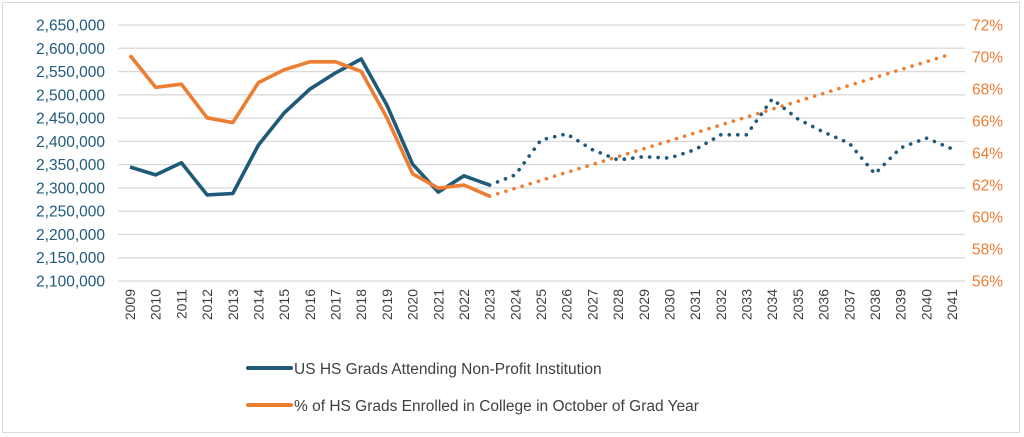  What do you see at coordinates (721, 304) in the screenshot?
I see `x-axis-tick-label: 2032` at bounding box center [721, 304].